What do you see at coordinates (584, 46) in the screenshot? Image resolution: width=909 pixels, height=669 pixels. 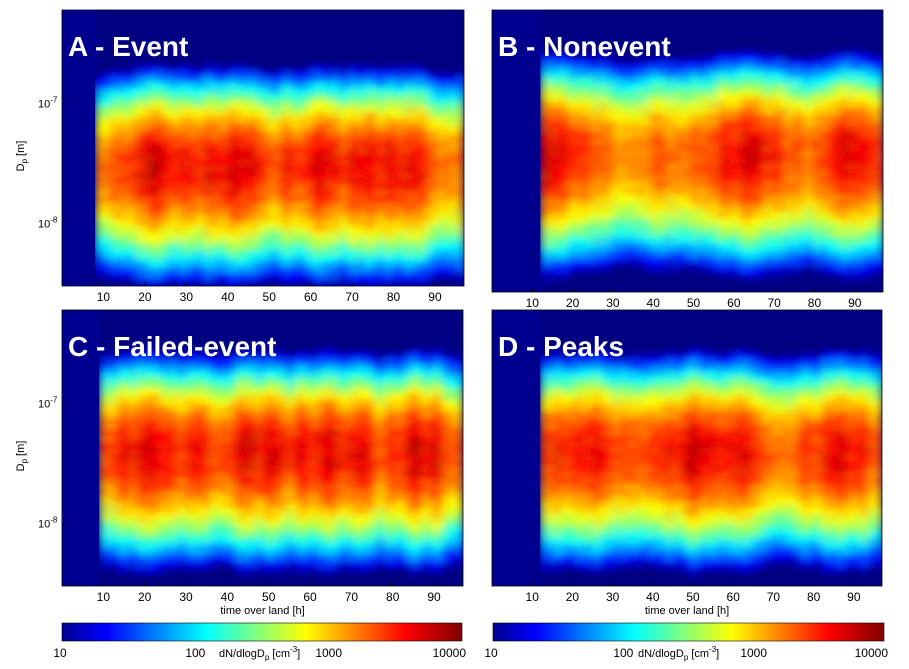 I see `panel-title: B - Nonevent` at bounding box center [584, 46].